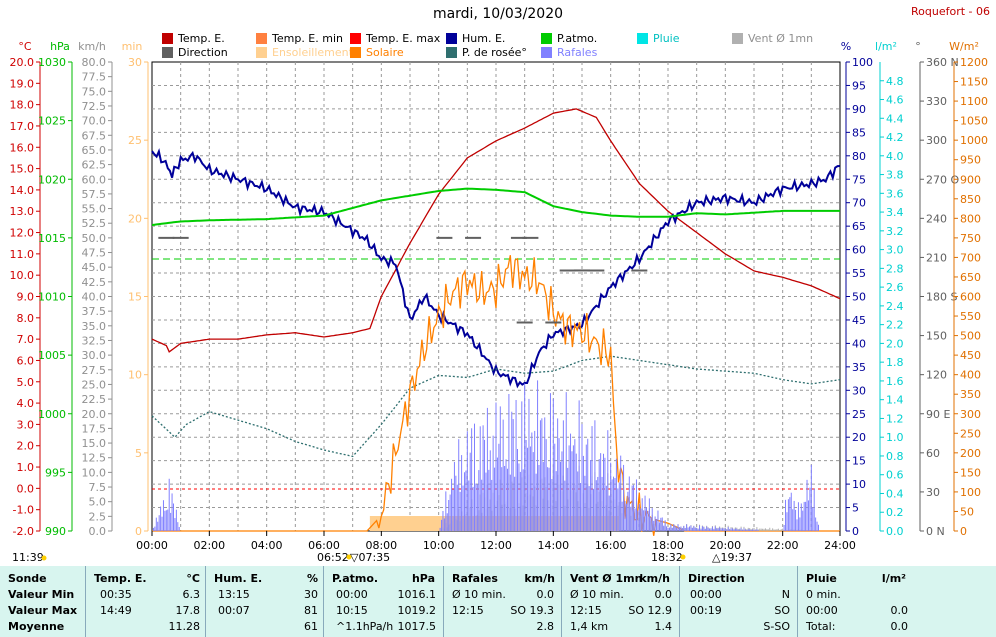 The width and height of the screenshot is (996, 637). Describe the element at coordinates (895, 493) in the screenshot. I see `axis-tick-label: 0.4` at that location.